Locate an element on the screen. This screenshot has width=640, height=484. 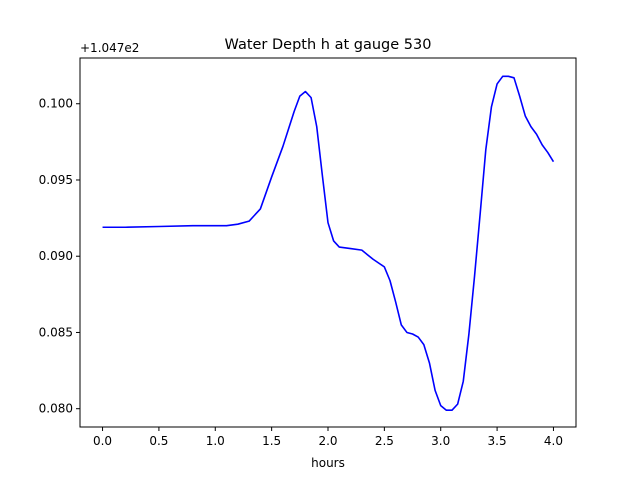
x-tick-label: 2.0 is located at coordinates (327, 441).